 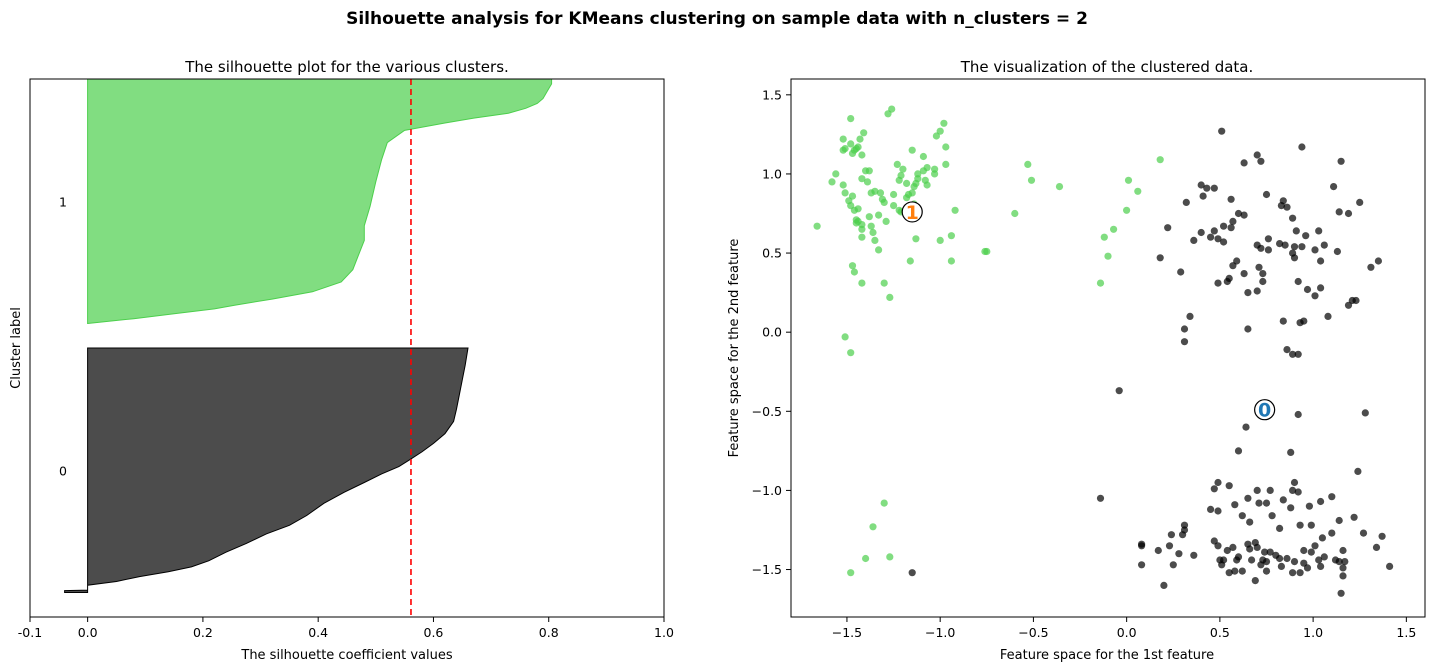 What do you see at coordinates (1033, 632) in the screenshot?
I see `x-tick-label: −0.5` at bounding box center [1033, 632].